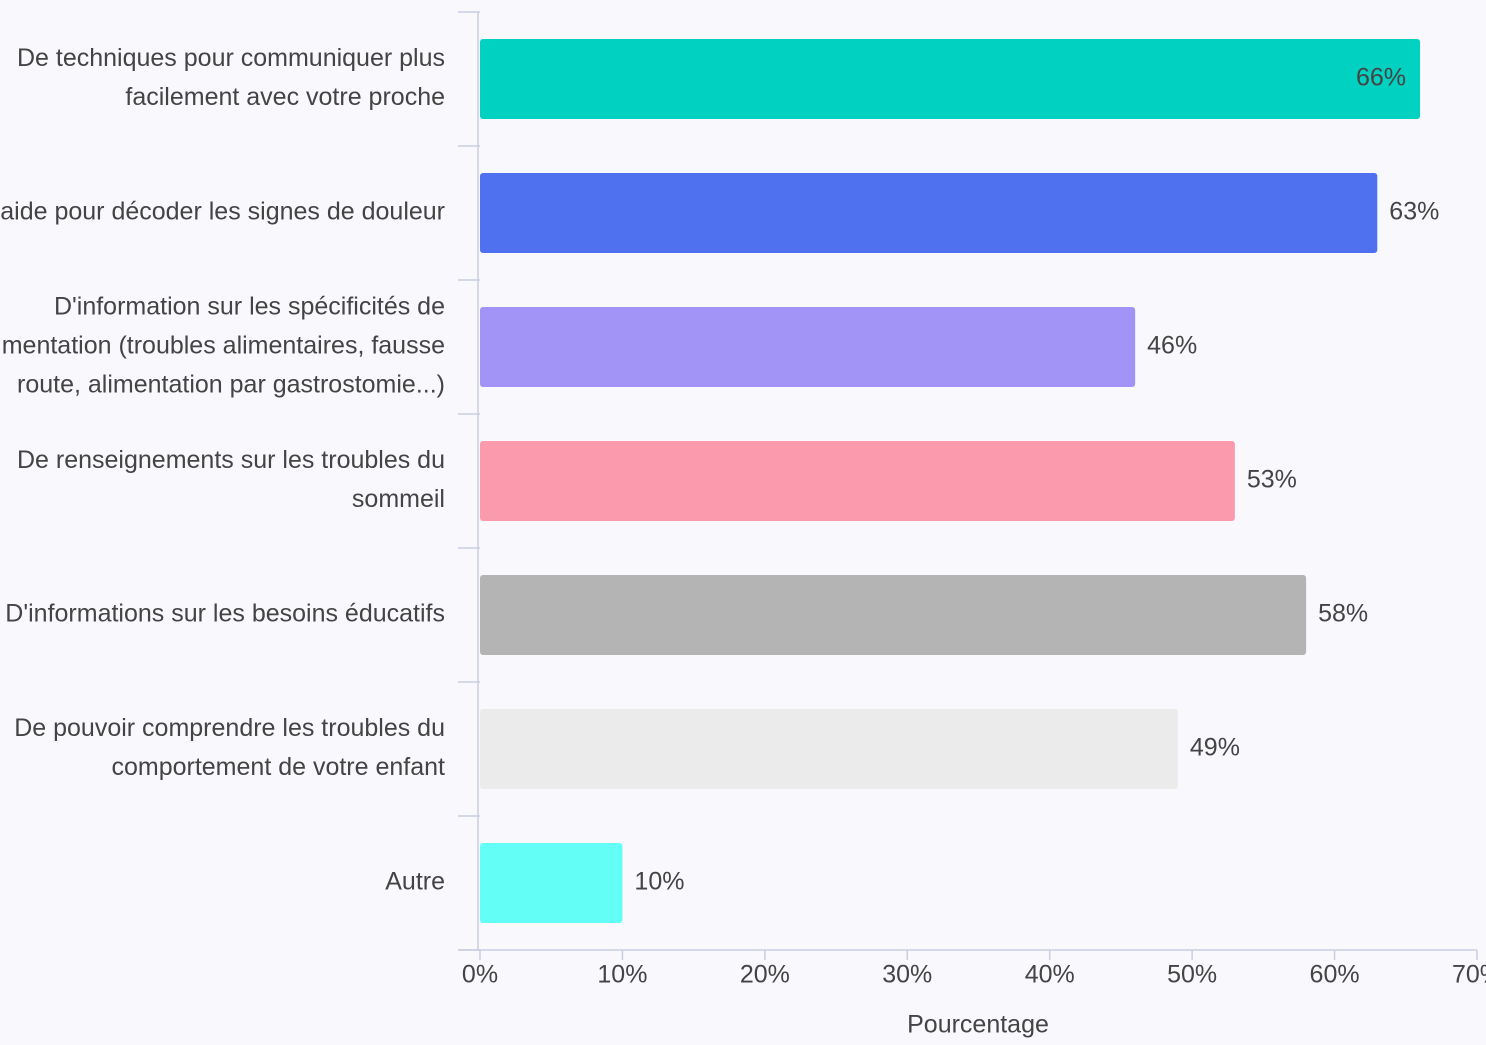  Describe the element at coordinates (231, 58) in the screenshot. I see `y-tick-label: De techniques pour communiquer plus` at that location.